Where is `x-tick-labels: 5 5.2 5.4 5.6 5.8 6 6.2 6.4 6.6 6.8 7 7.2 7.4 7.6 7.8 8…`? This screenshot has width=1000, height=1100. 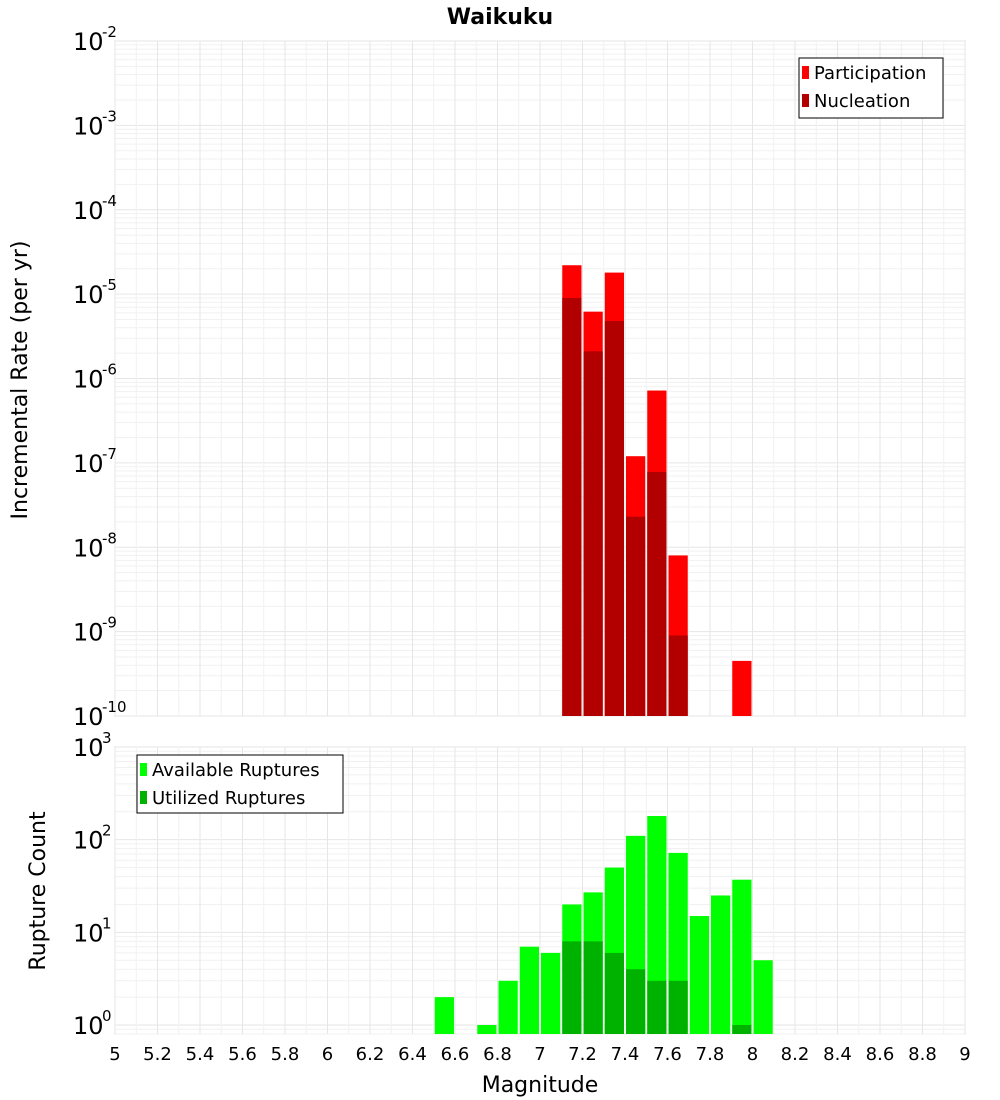
x-tick-labels: 5 5.2 5.4 5.6 5.8 6 6.2 6.4 6.6 6.8 7 7.2 7.4 7.6 7.8 8… is located at coordinates (539, 1054).